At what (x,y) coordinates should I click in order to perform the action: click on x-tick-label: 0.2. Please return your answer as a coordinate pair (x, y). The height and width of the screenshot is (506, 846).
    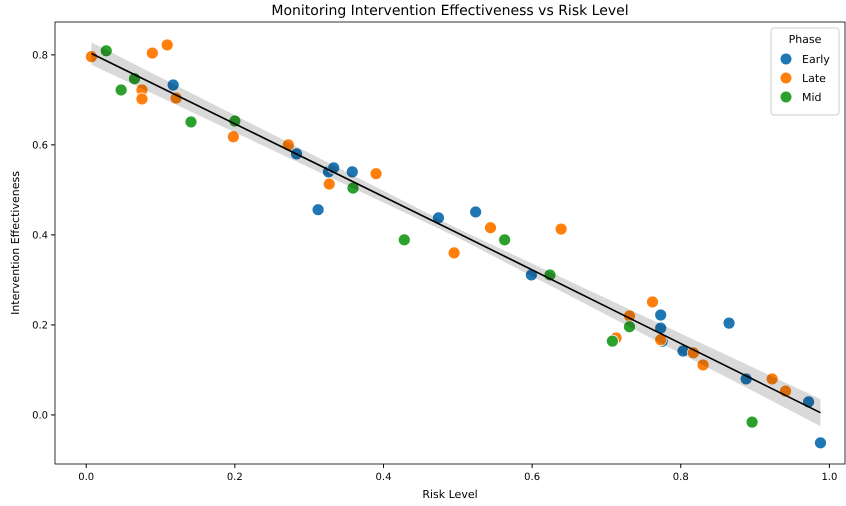
    Looking at the image, I should click on (234, 477).